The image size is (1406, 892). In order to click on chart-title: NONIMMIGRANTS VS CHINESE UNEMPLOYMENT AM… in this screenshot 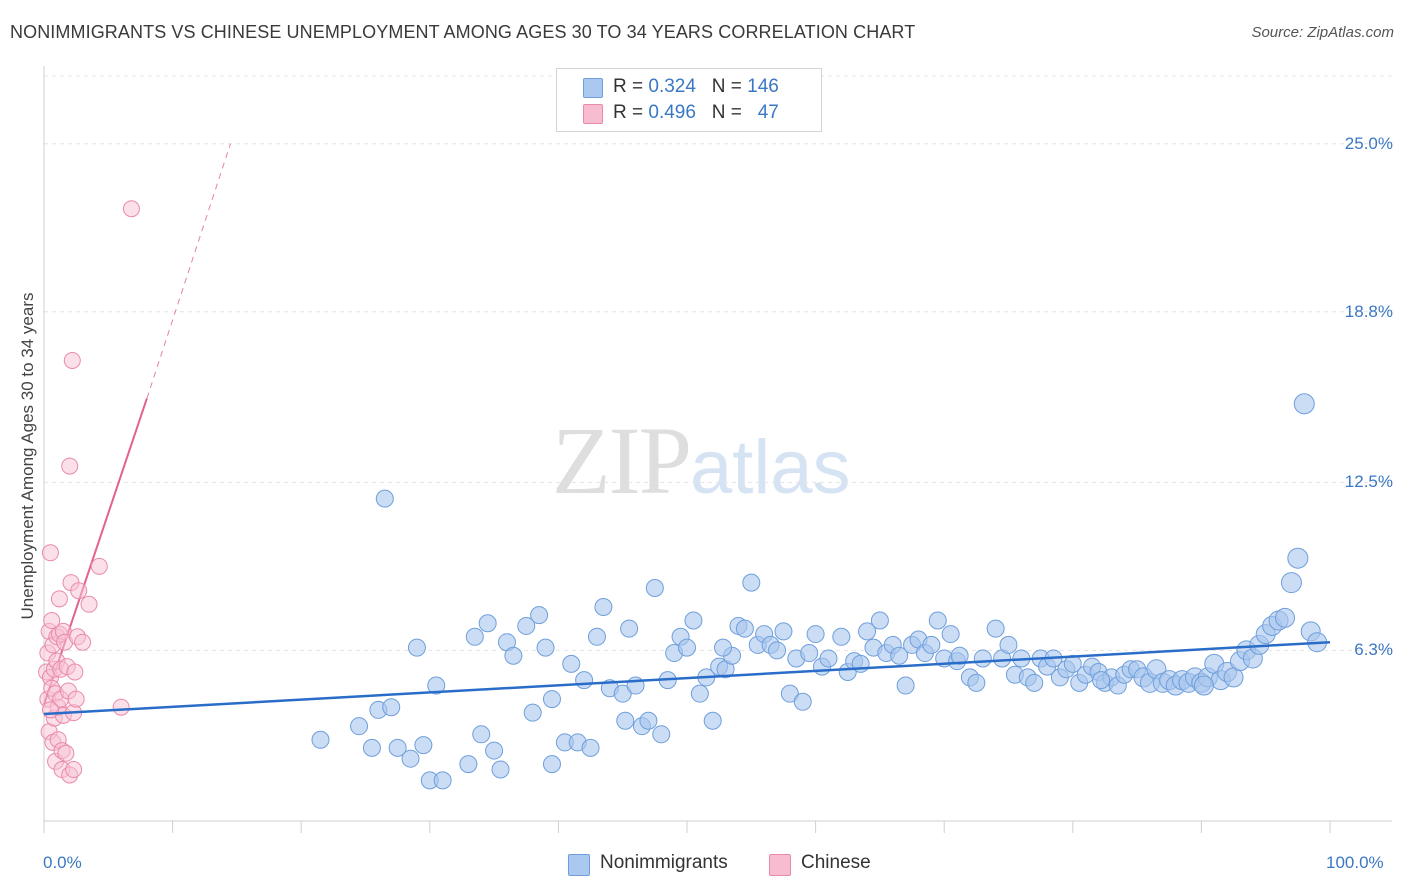, I will do `click(463, 32)`.